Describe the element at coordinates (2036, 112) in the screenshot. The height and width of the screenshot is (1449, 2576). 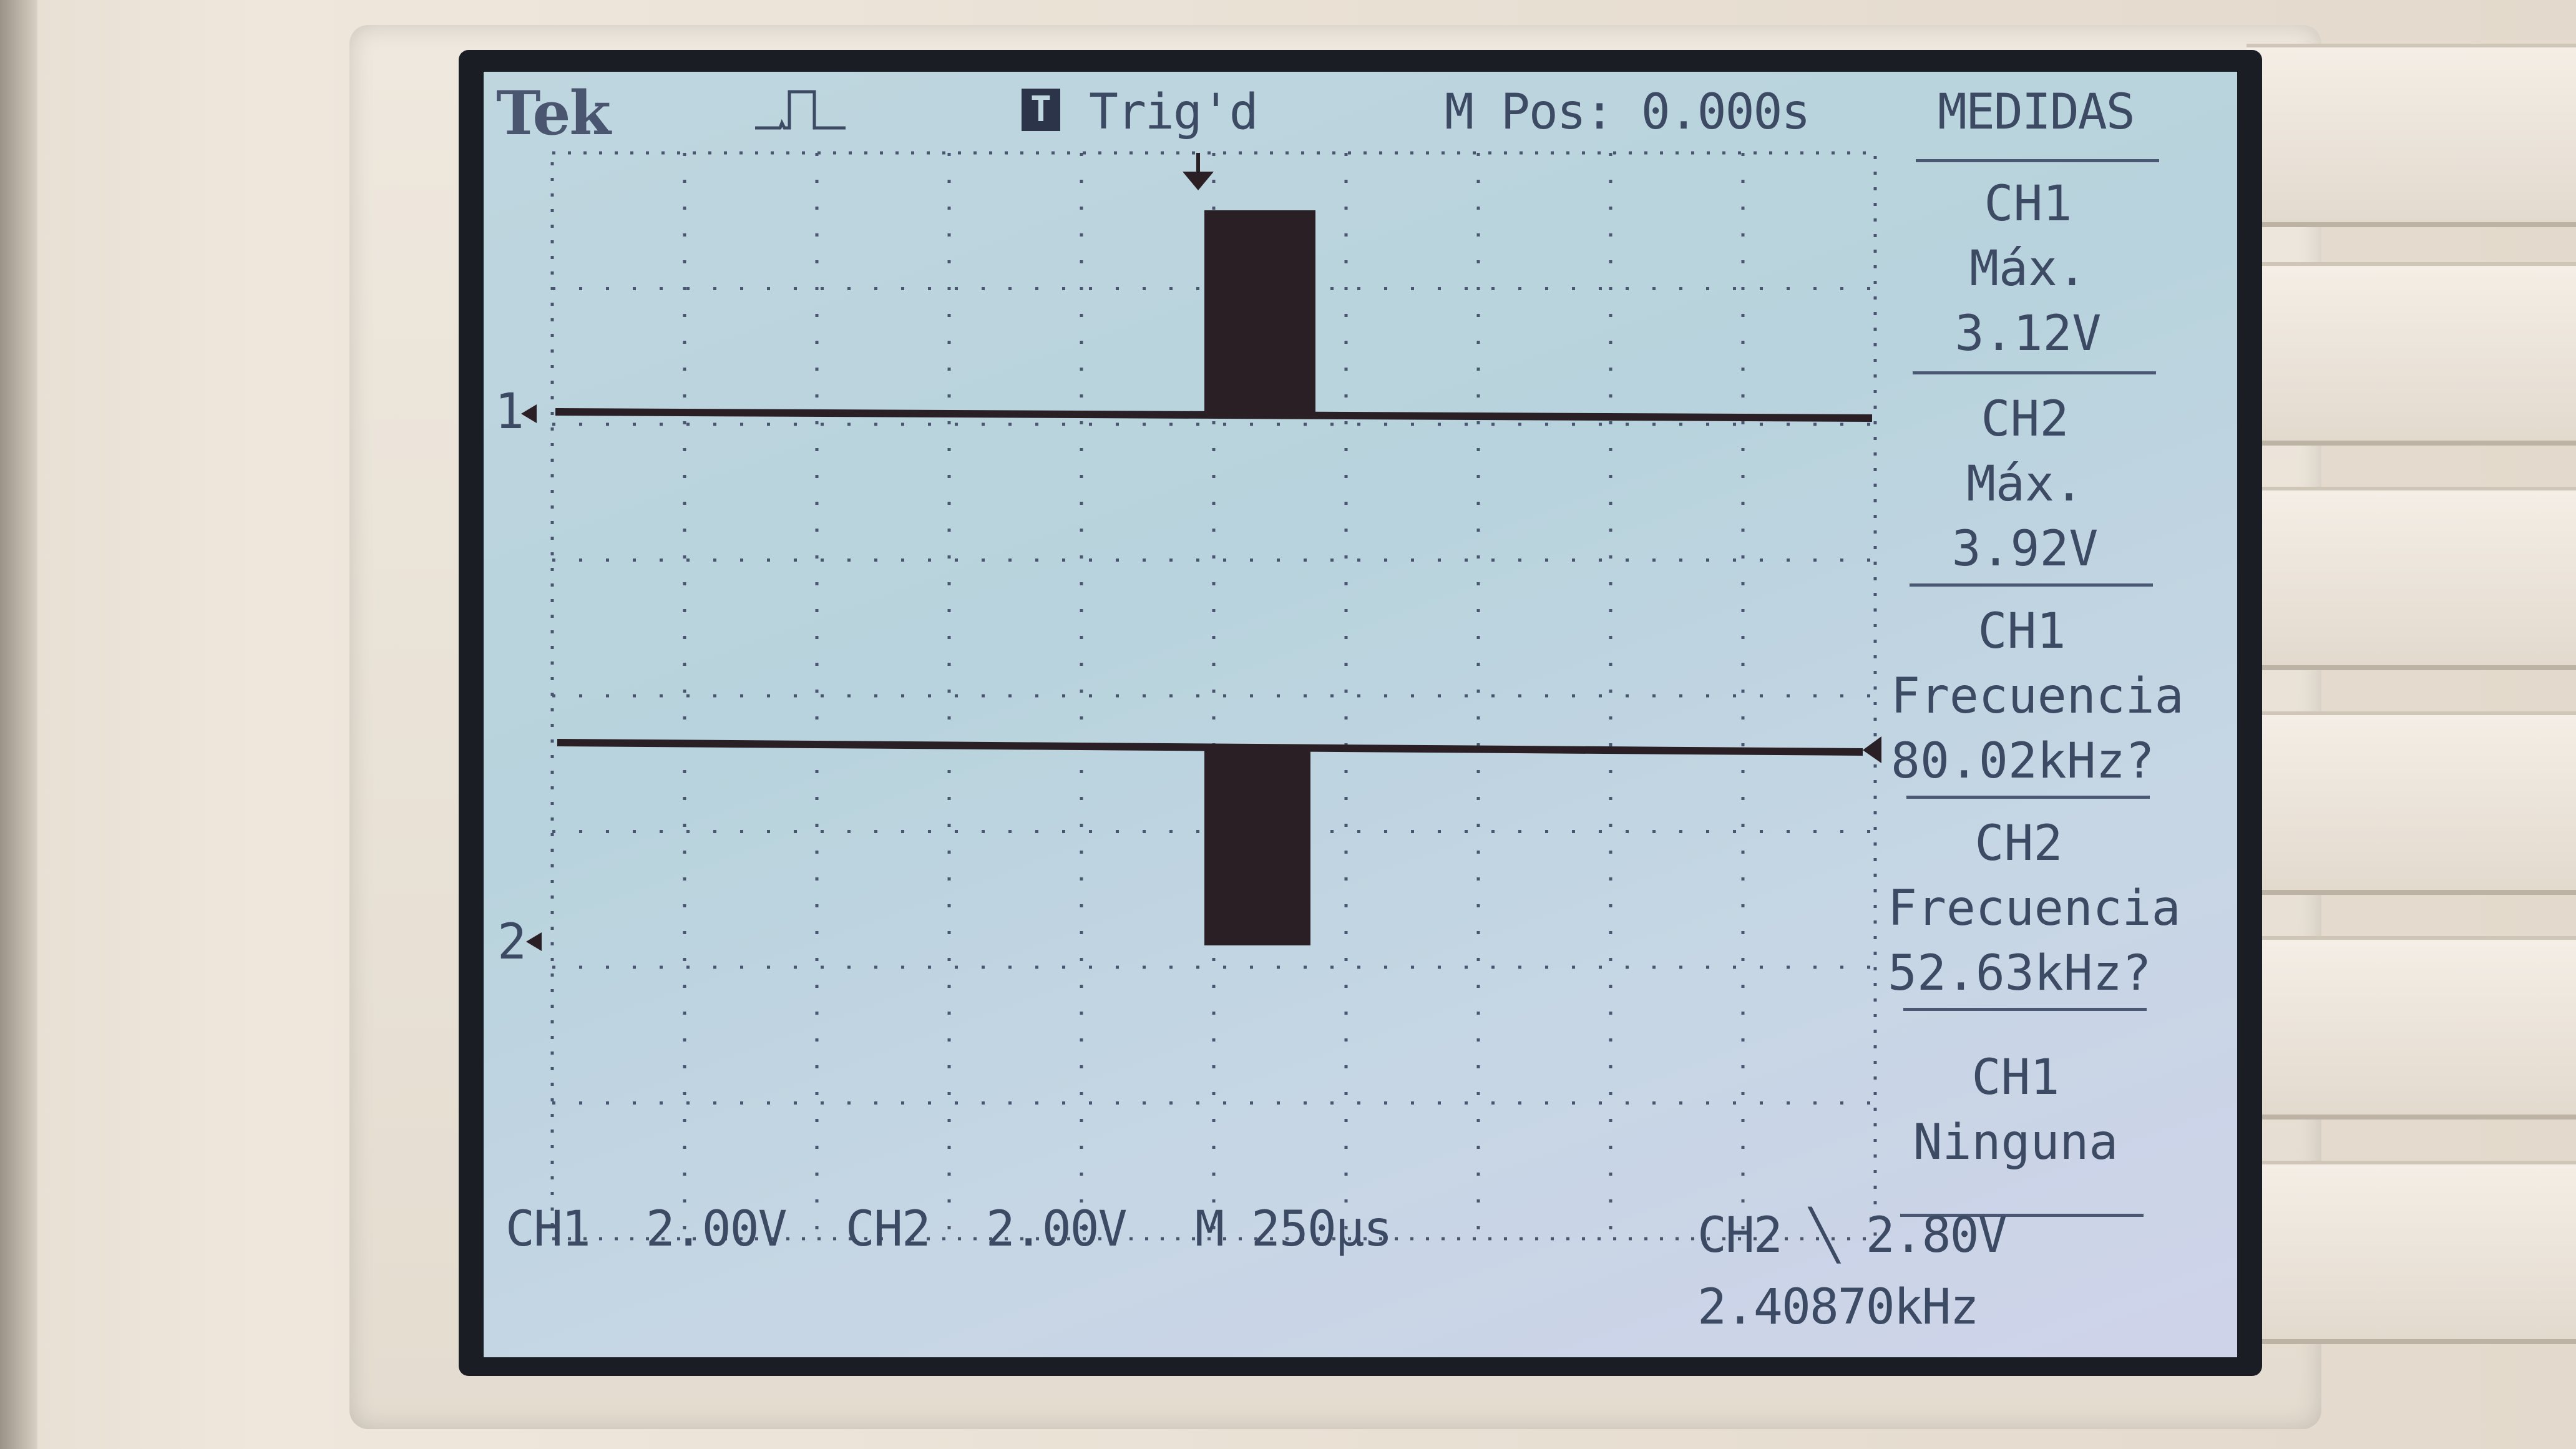
I see `menu-title: MEDIDAS` at that location.